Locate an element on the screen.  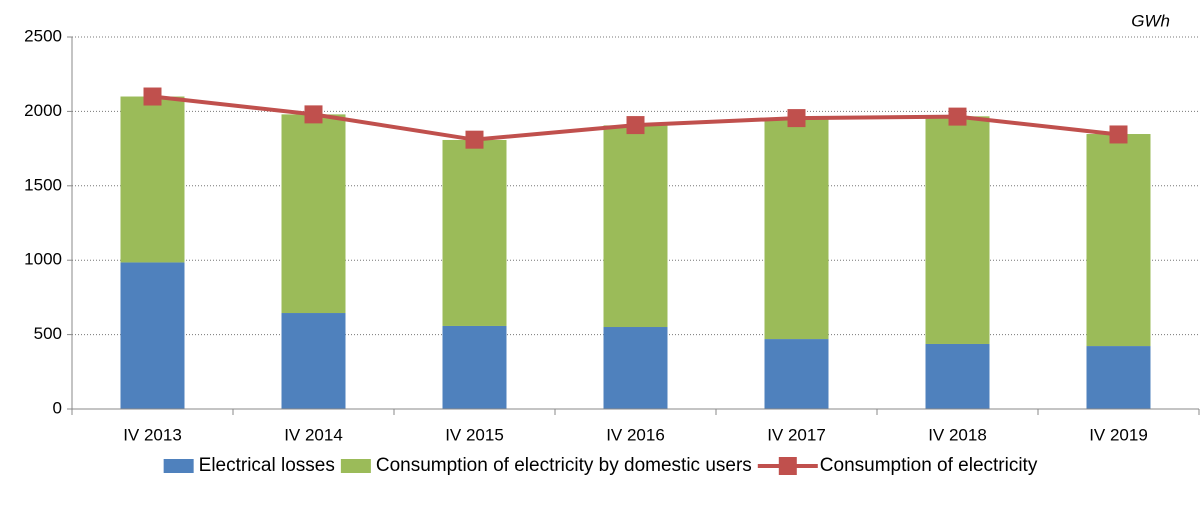
x-tick-label: IV 2015 is located at coordinates (474, 434).